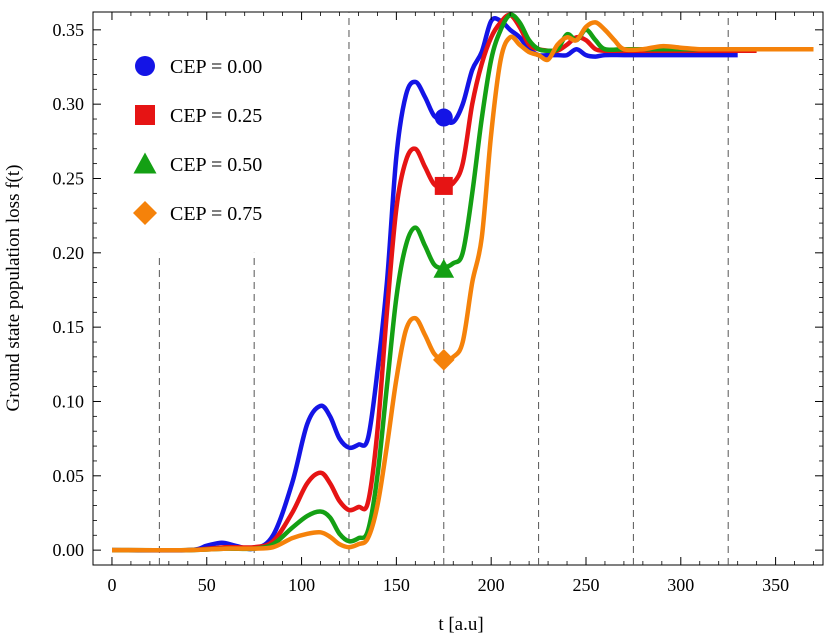  What do you see at coordinates (69, 253) in the screenshot?
I see `y-tick-label-4: 0.20` at bounding box center [69, 253].